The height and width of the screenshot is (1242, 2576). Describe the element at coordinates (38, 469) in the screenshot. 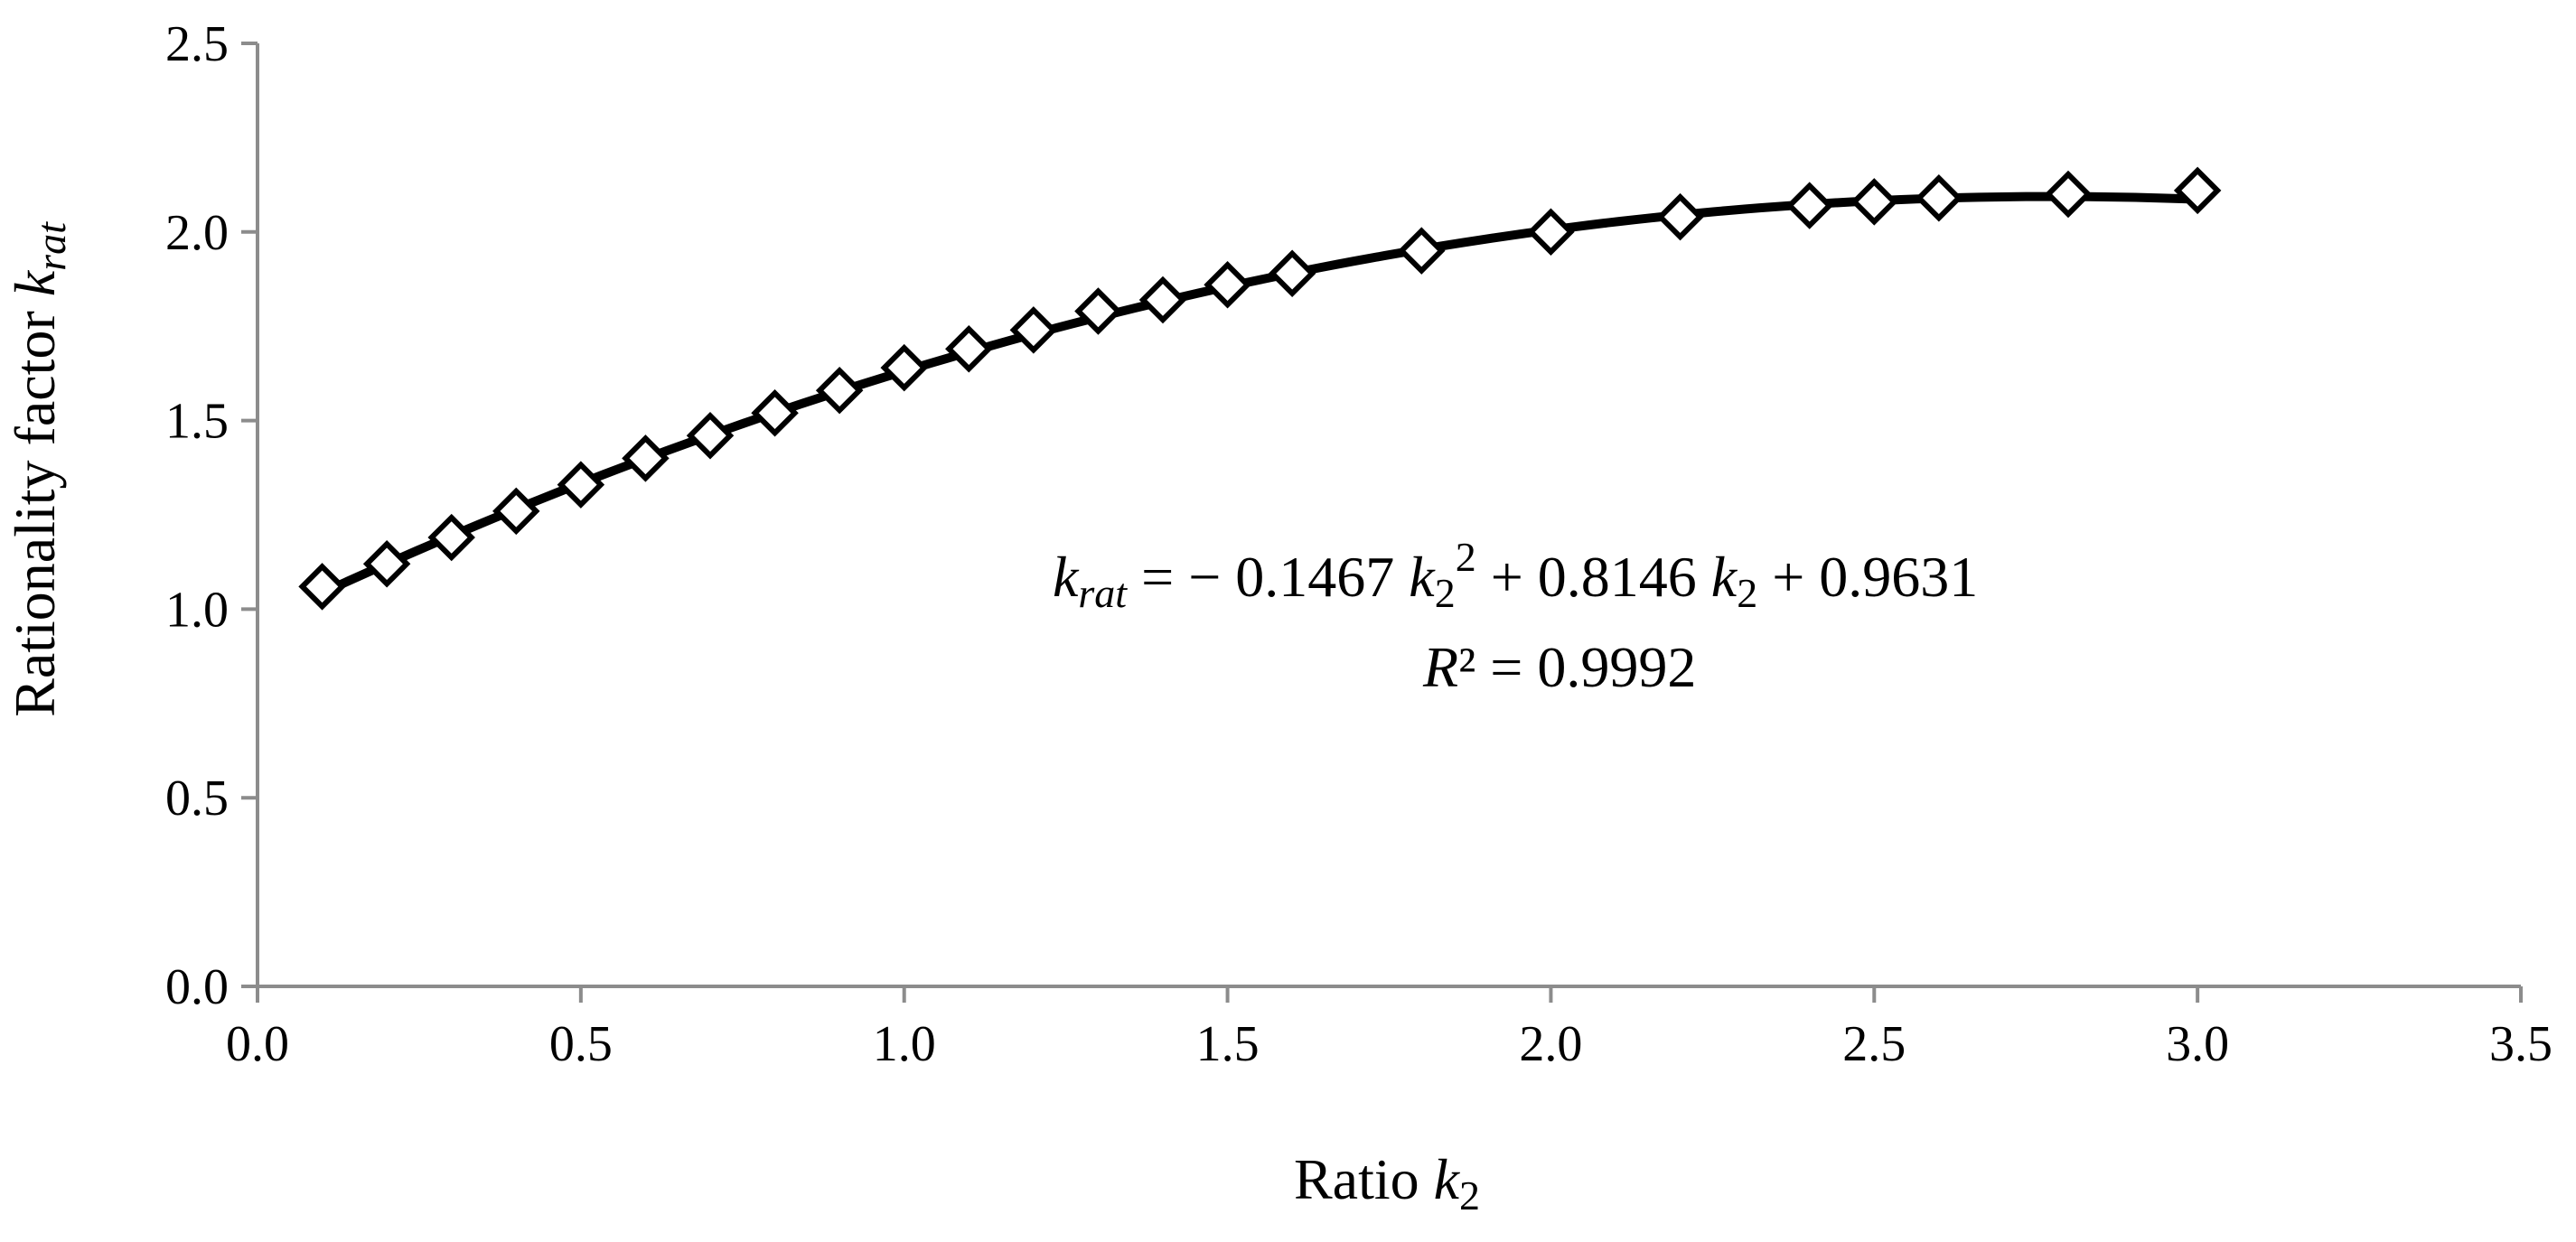

I see `y-axis-title: Rationality factor krat` at that location.